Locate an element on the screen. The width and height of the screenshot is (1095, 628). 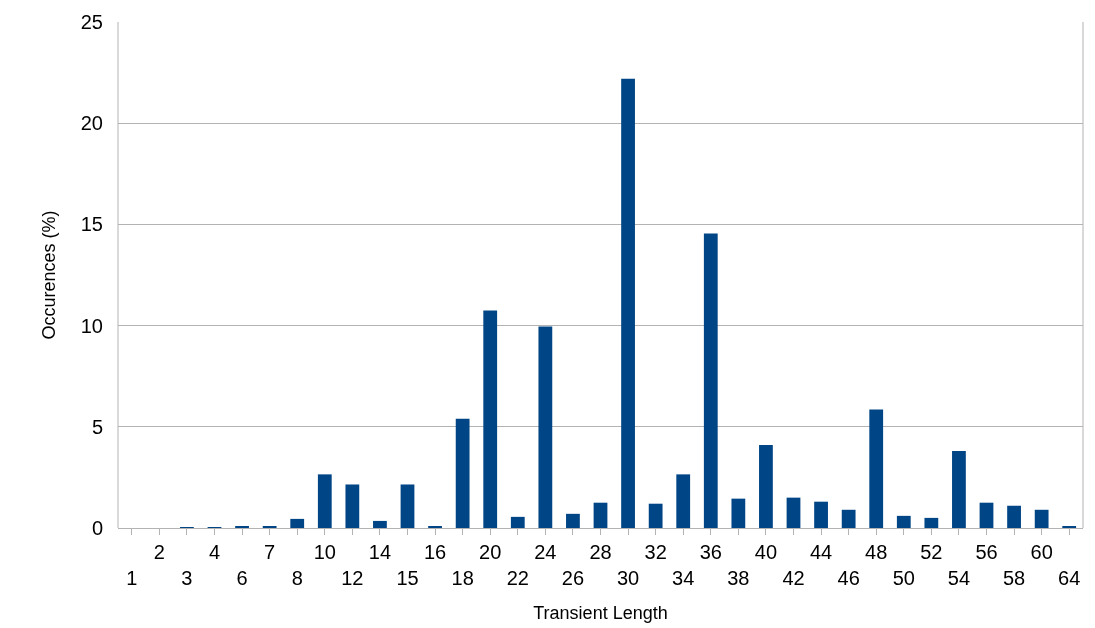
x-tick-label: 34 is located at coordinates (683, 578).